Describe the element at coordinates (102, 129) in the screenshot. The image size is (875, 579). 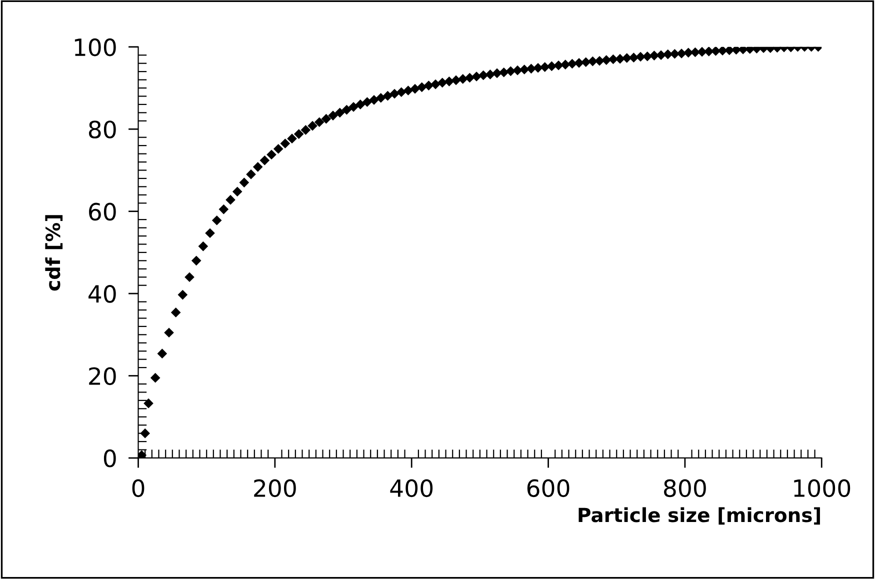
I see `y-tick-label: 80` at that location.